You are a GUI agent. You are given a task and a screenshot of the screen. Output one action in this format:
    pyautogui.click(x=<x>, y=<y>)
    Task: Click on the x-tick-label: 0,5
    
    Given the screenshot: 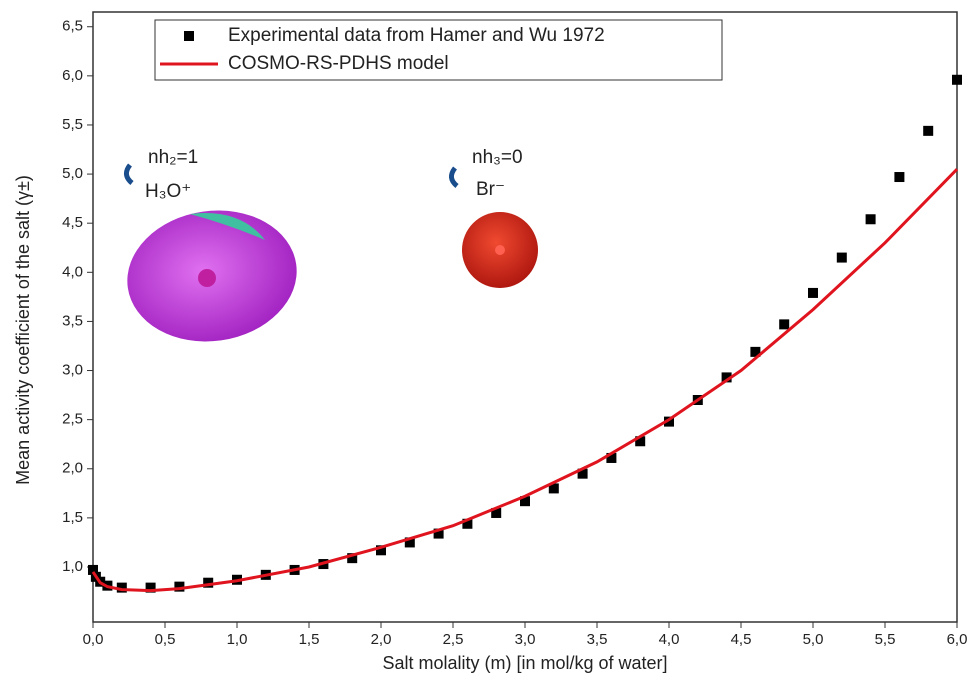 What is the action you would take?
    pyautogui.click(x=165, y=639)
    